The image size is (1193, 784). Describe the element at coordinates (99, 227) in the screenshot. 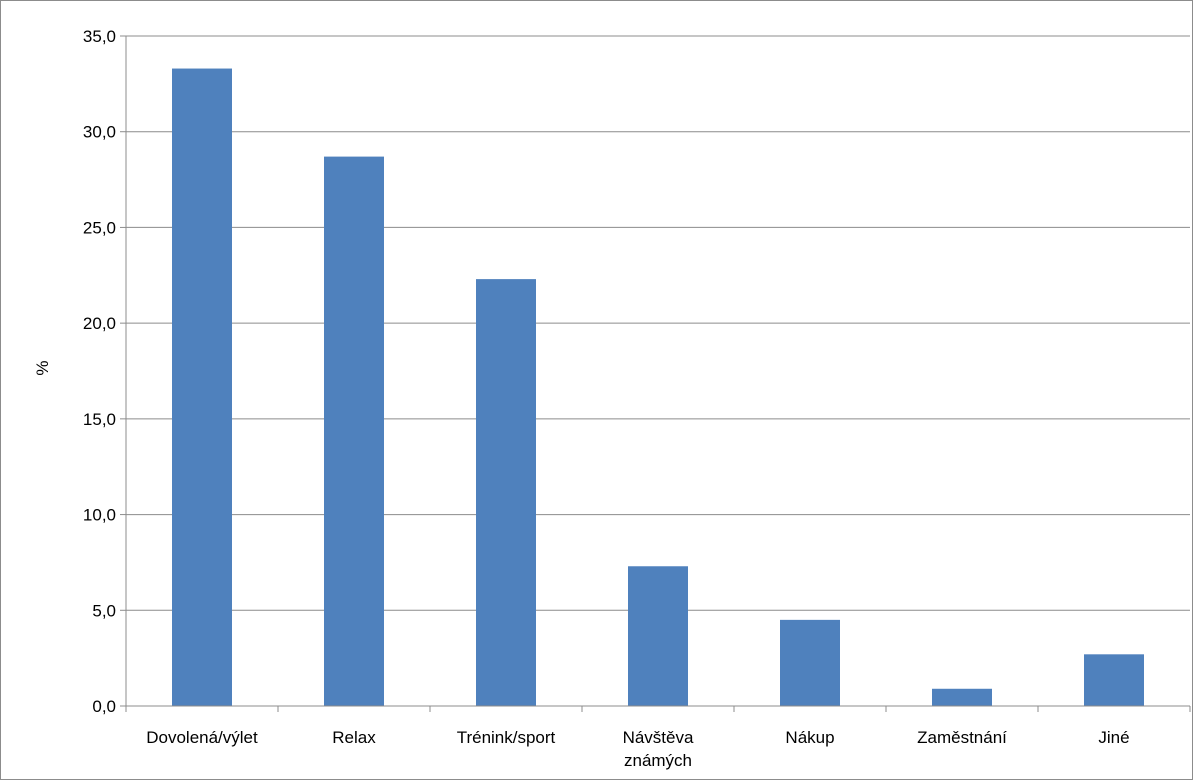

I see `y-tick-label: 25,0` at that location.